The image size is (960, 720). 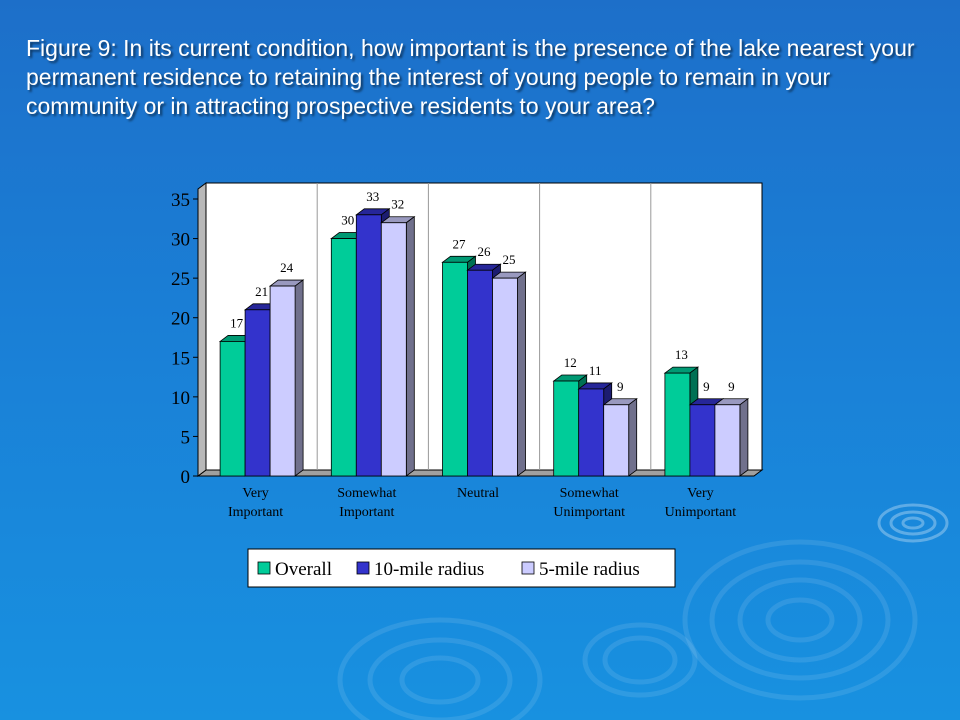 What do you see at coordinates (429, 569) in the screenshot?
I see `legend-label: 10-mile radius` at bounding box center [429, 569].